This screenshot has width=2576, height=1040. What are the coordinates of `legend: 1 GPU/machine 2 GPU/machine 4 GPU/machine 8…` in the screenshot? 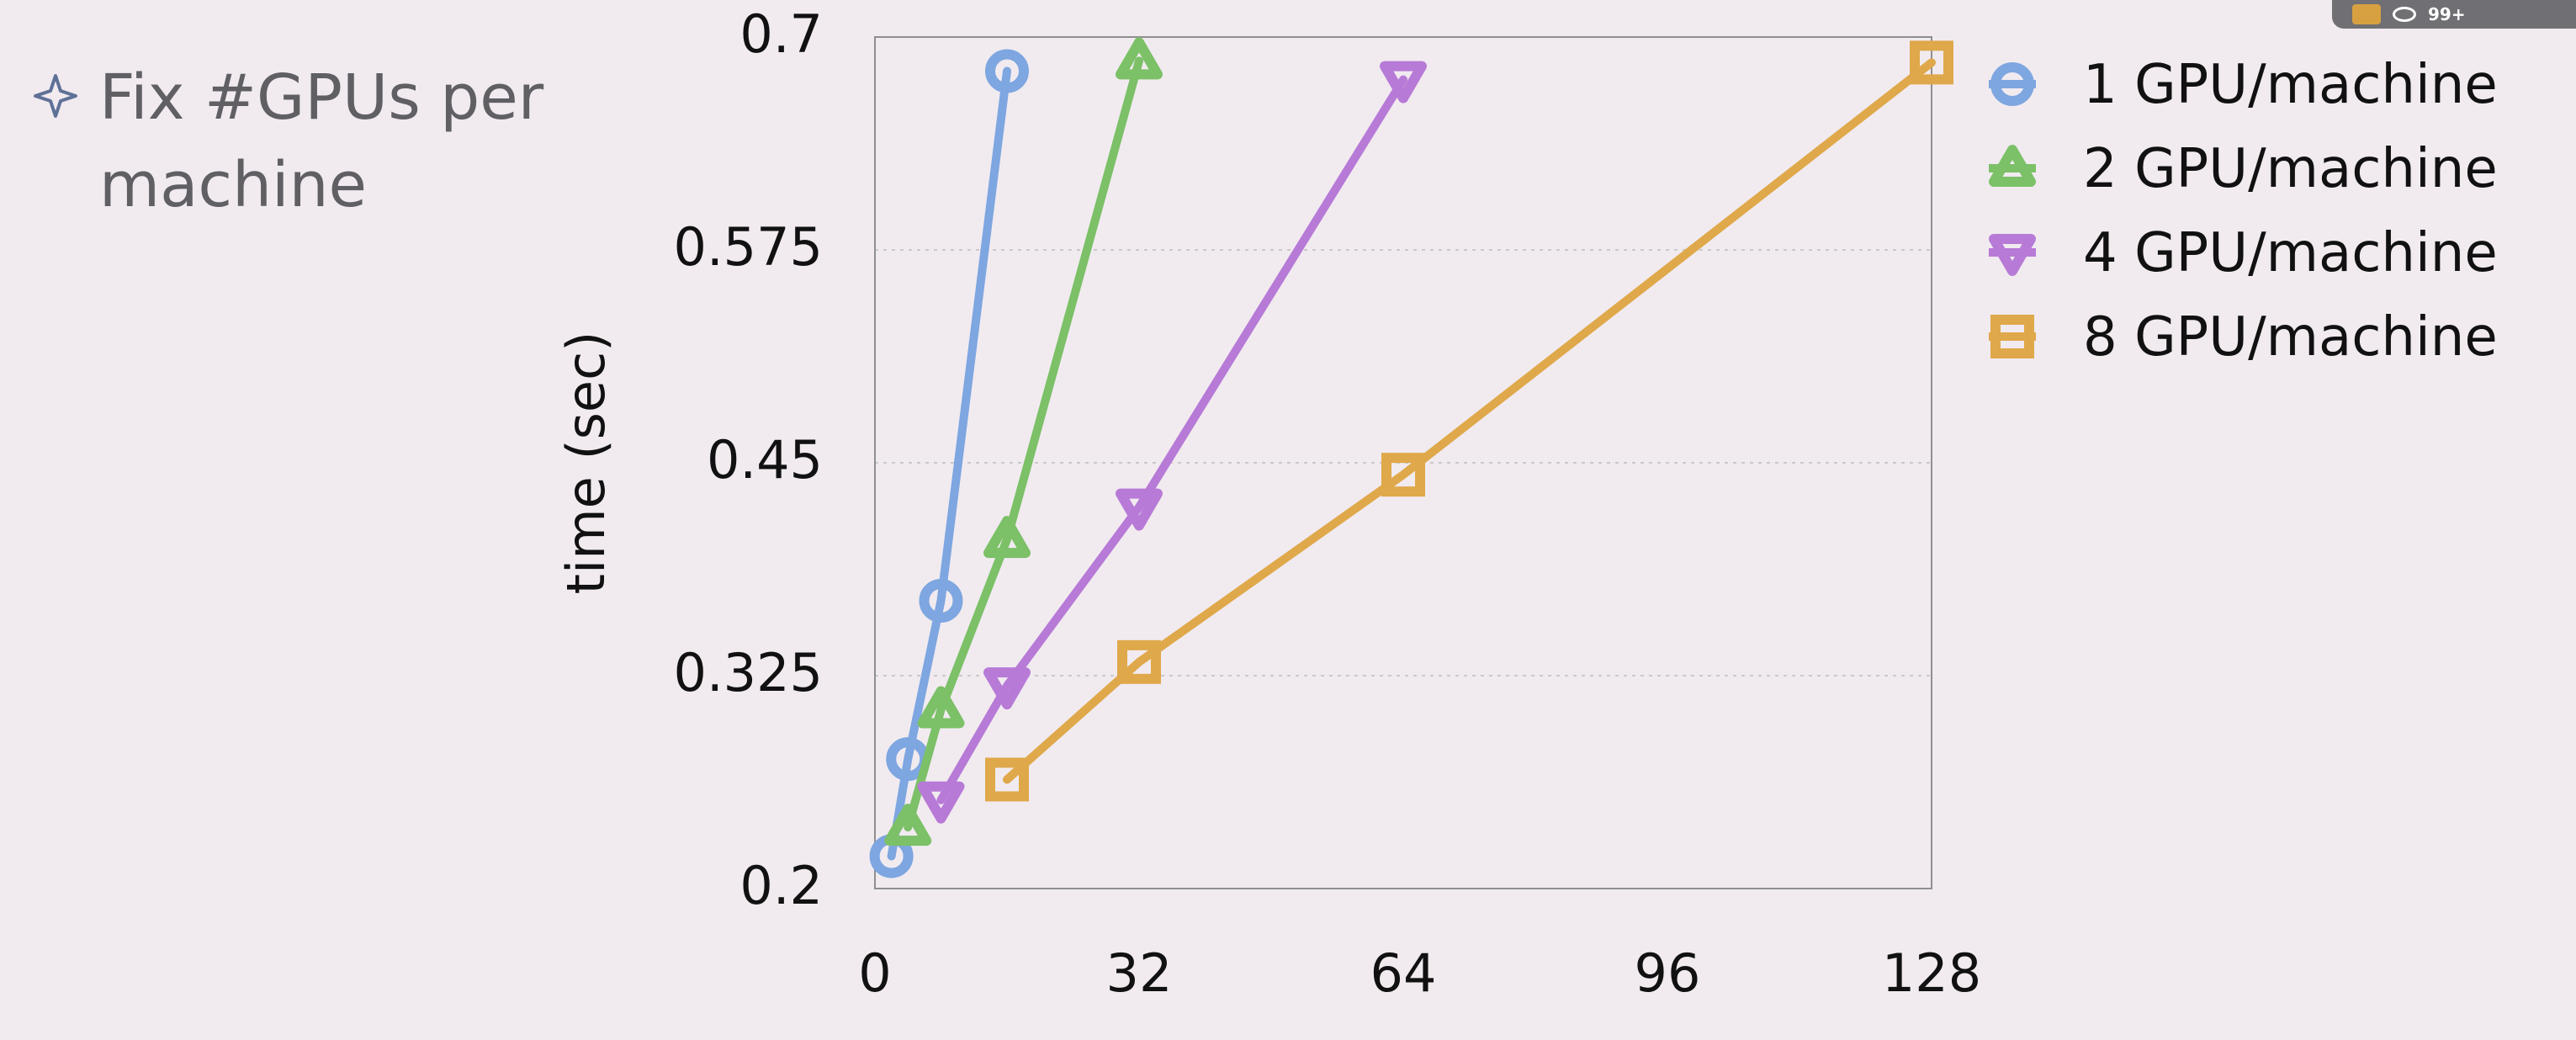 It's located at (2243, 211).